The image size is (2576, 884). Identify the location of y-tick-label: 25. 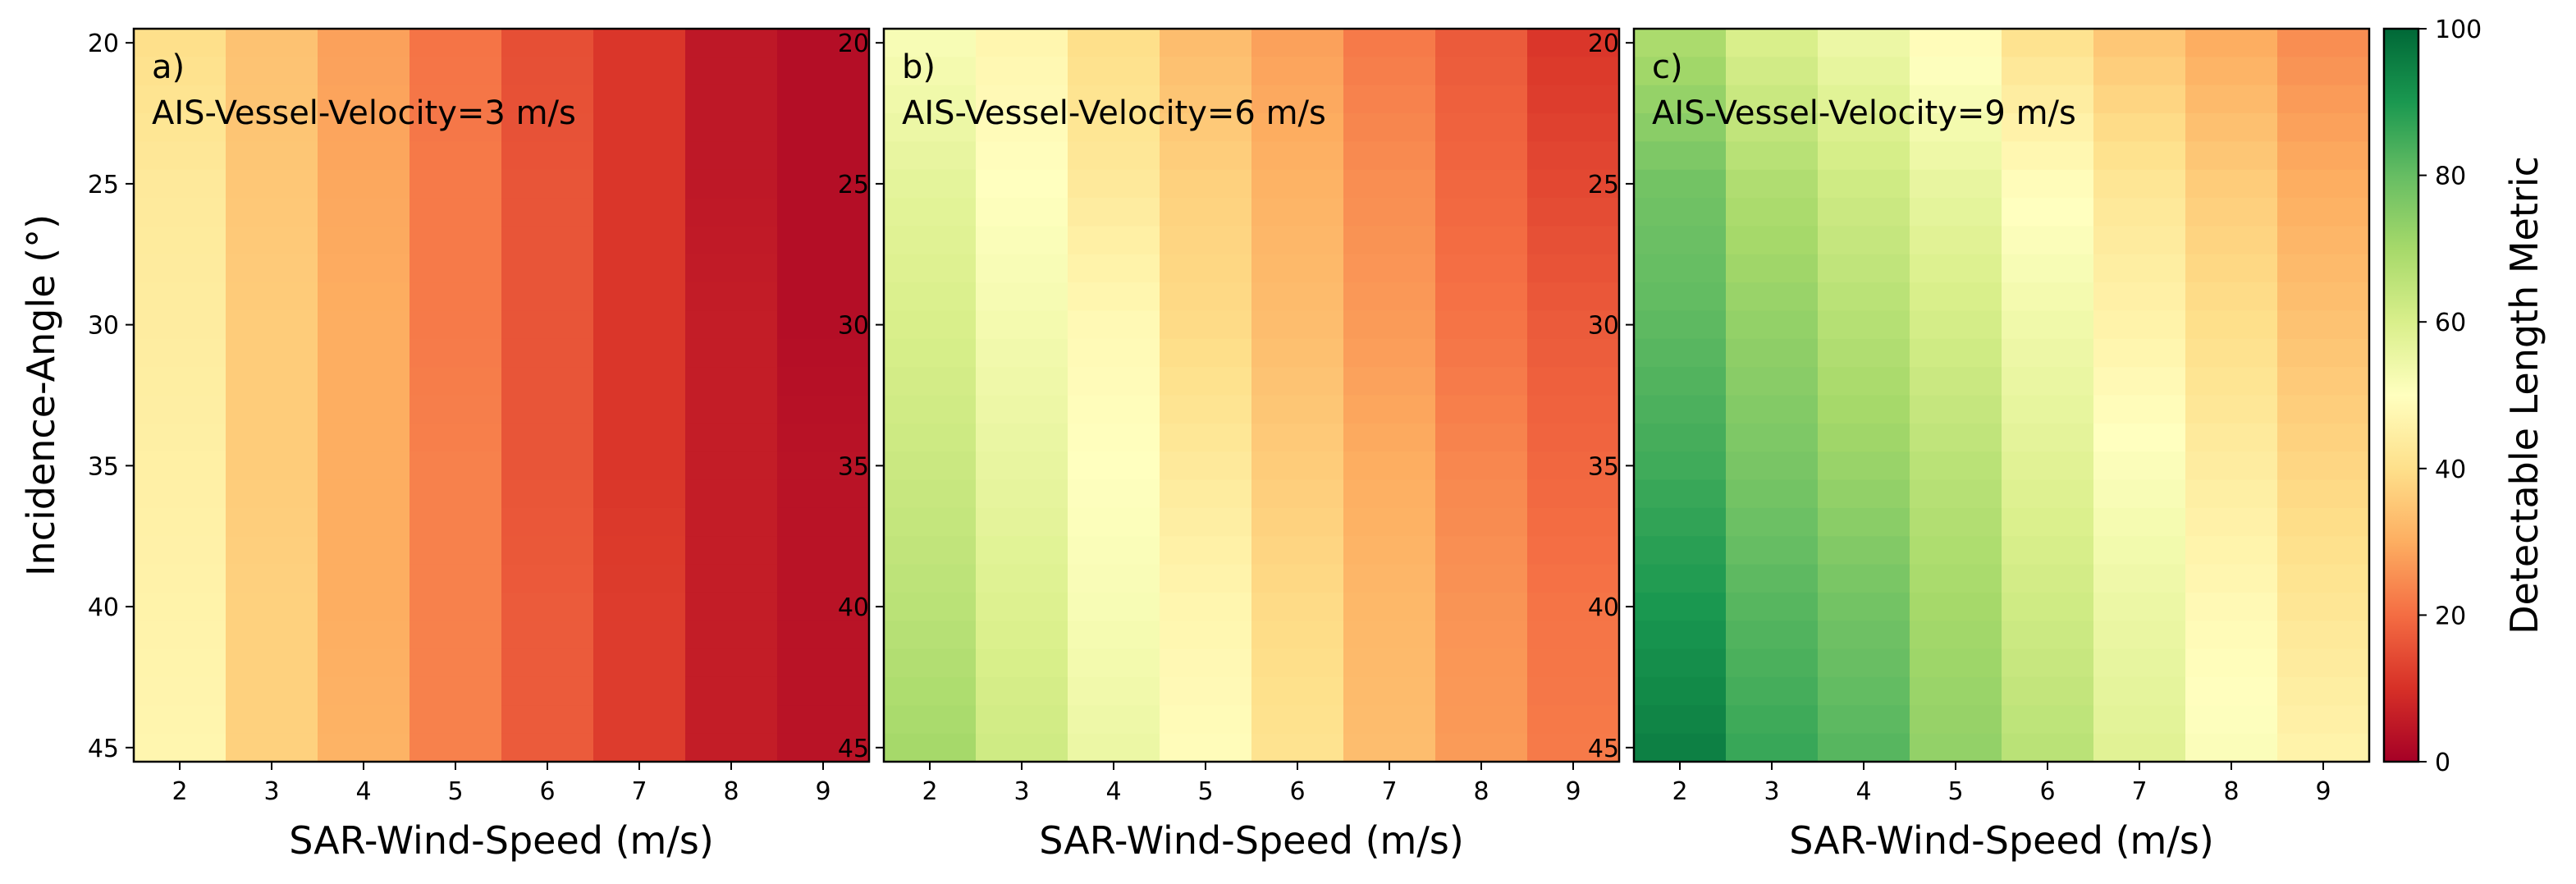
(1603, 185).